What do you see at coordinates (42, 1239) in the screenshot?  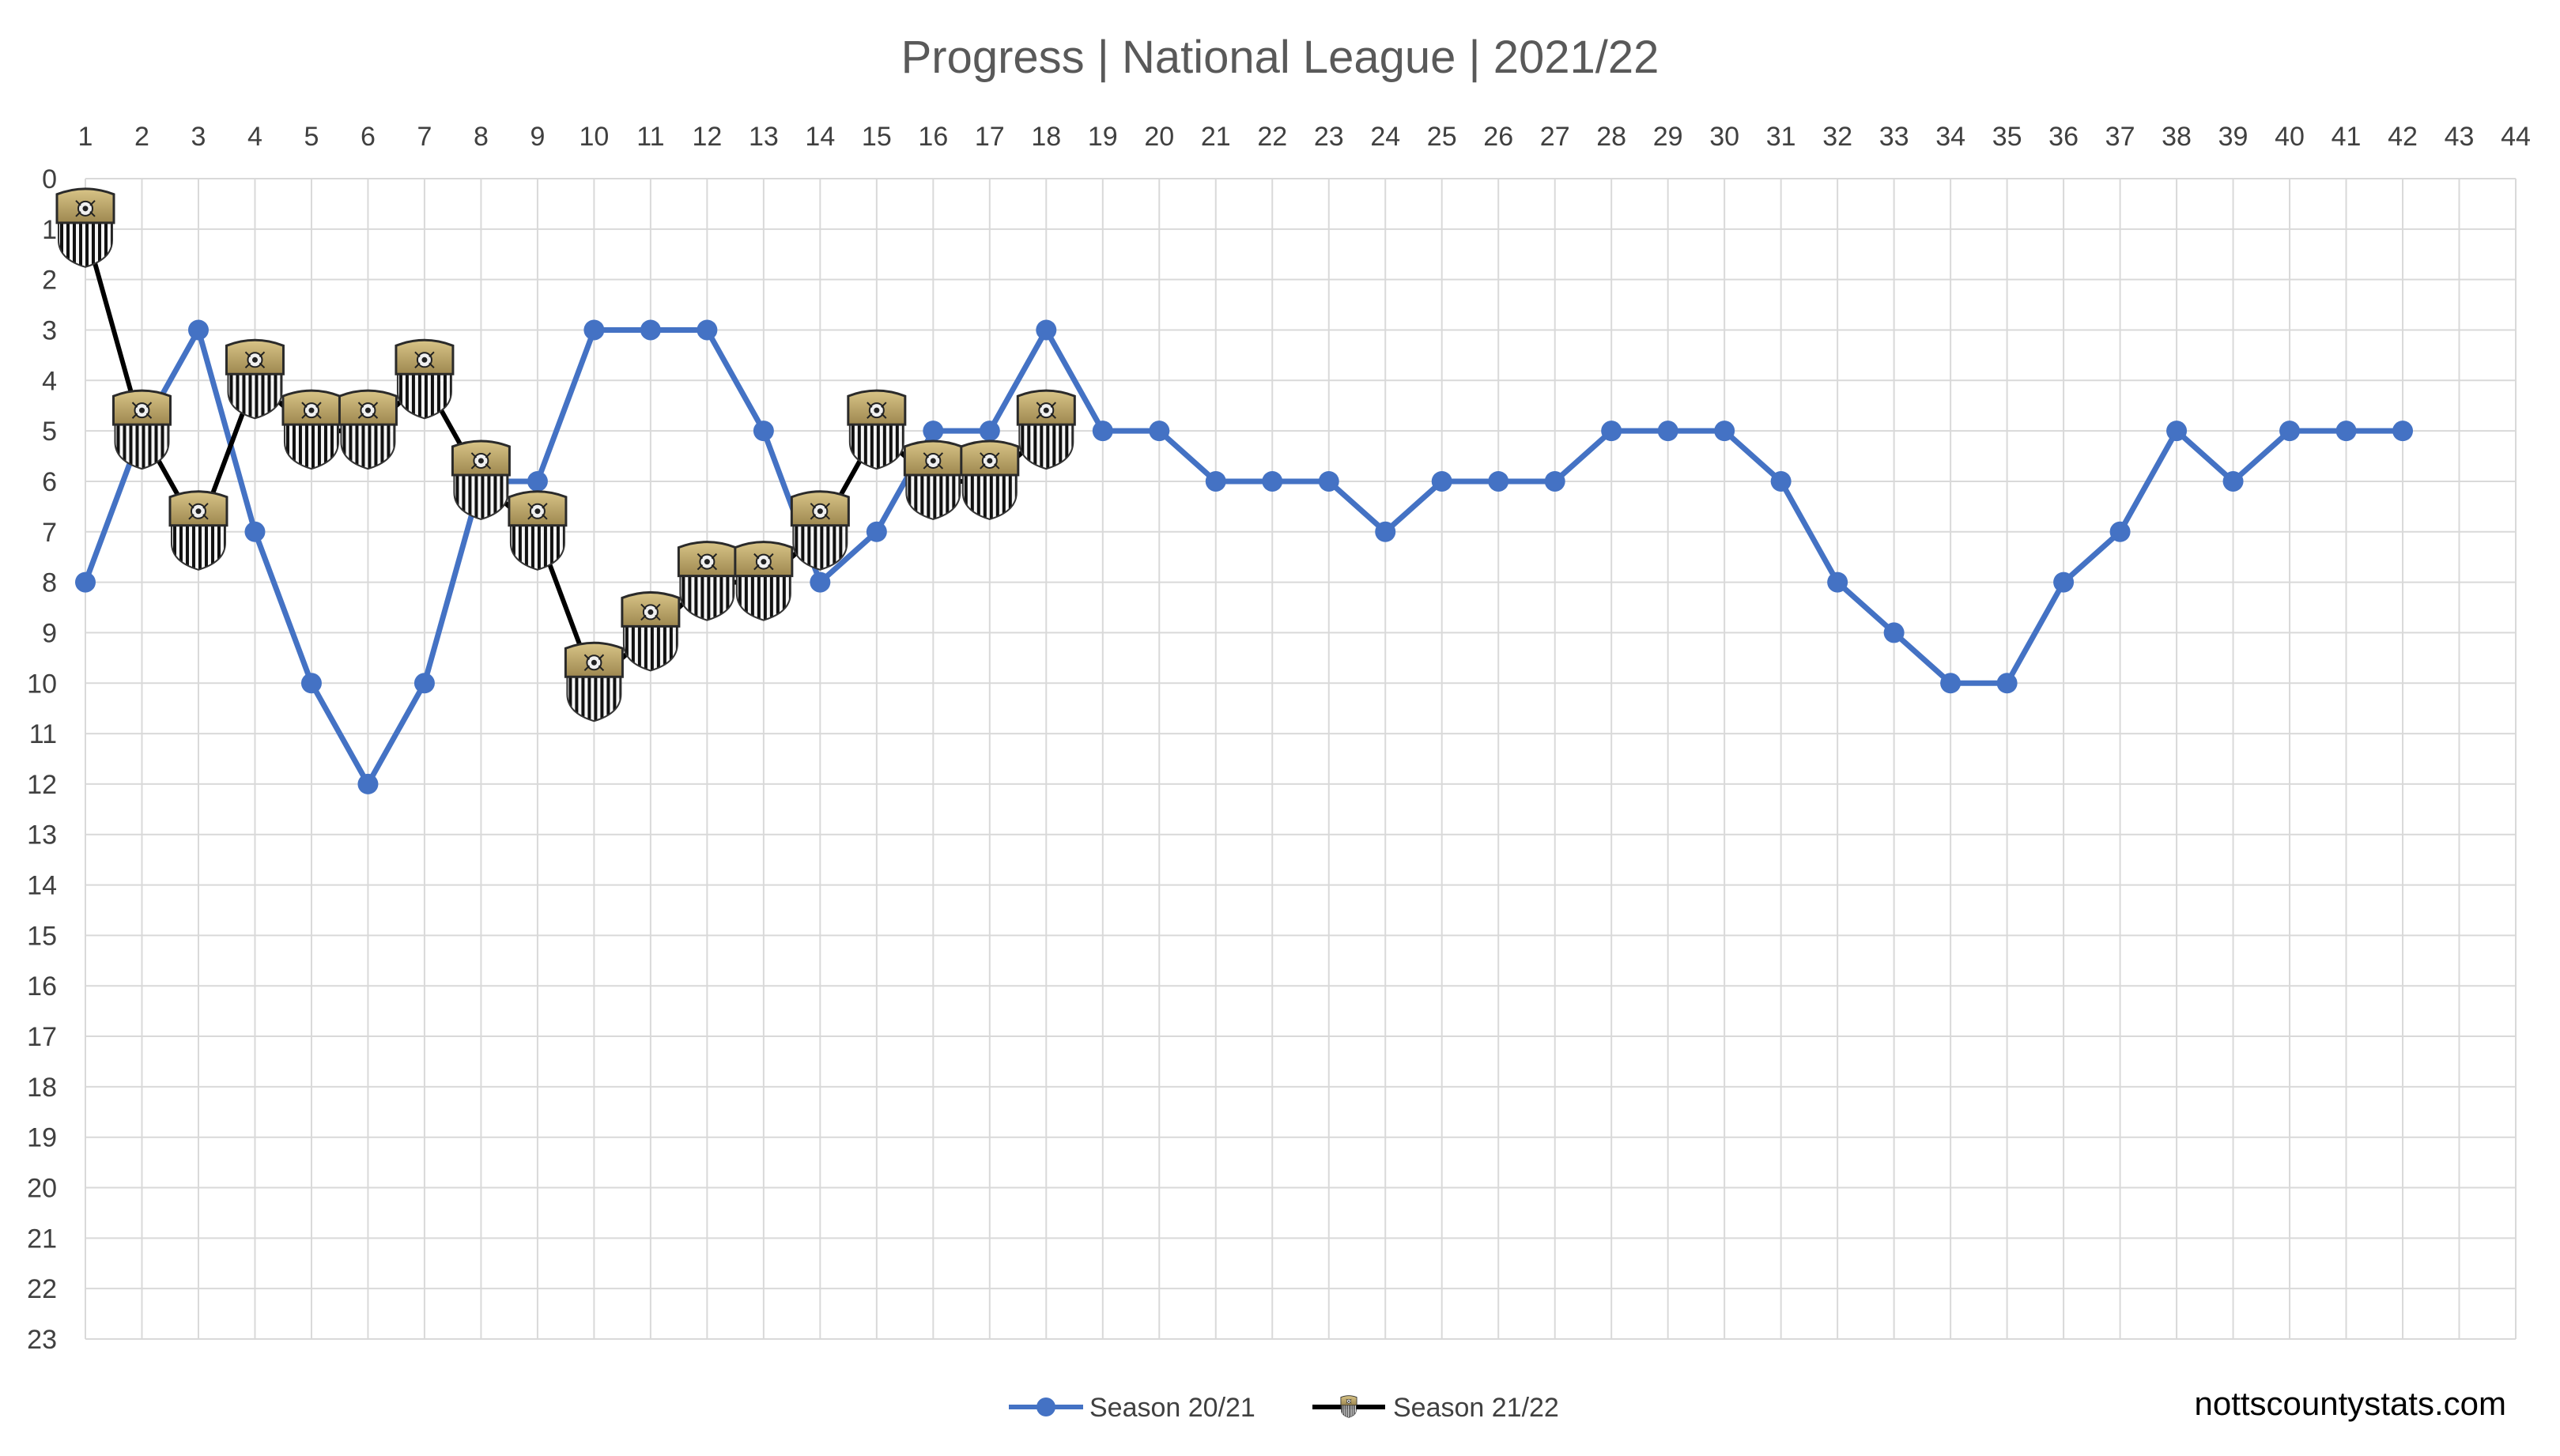 I see `y-tick-label: 21` at bounding box center [42, 1239].